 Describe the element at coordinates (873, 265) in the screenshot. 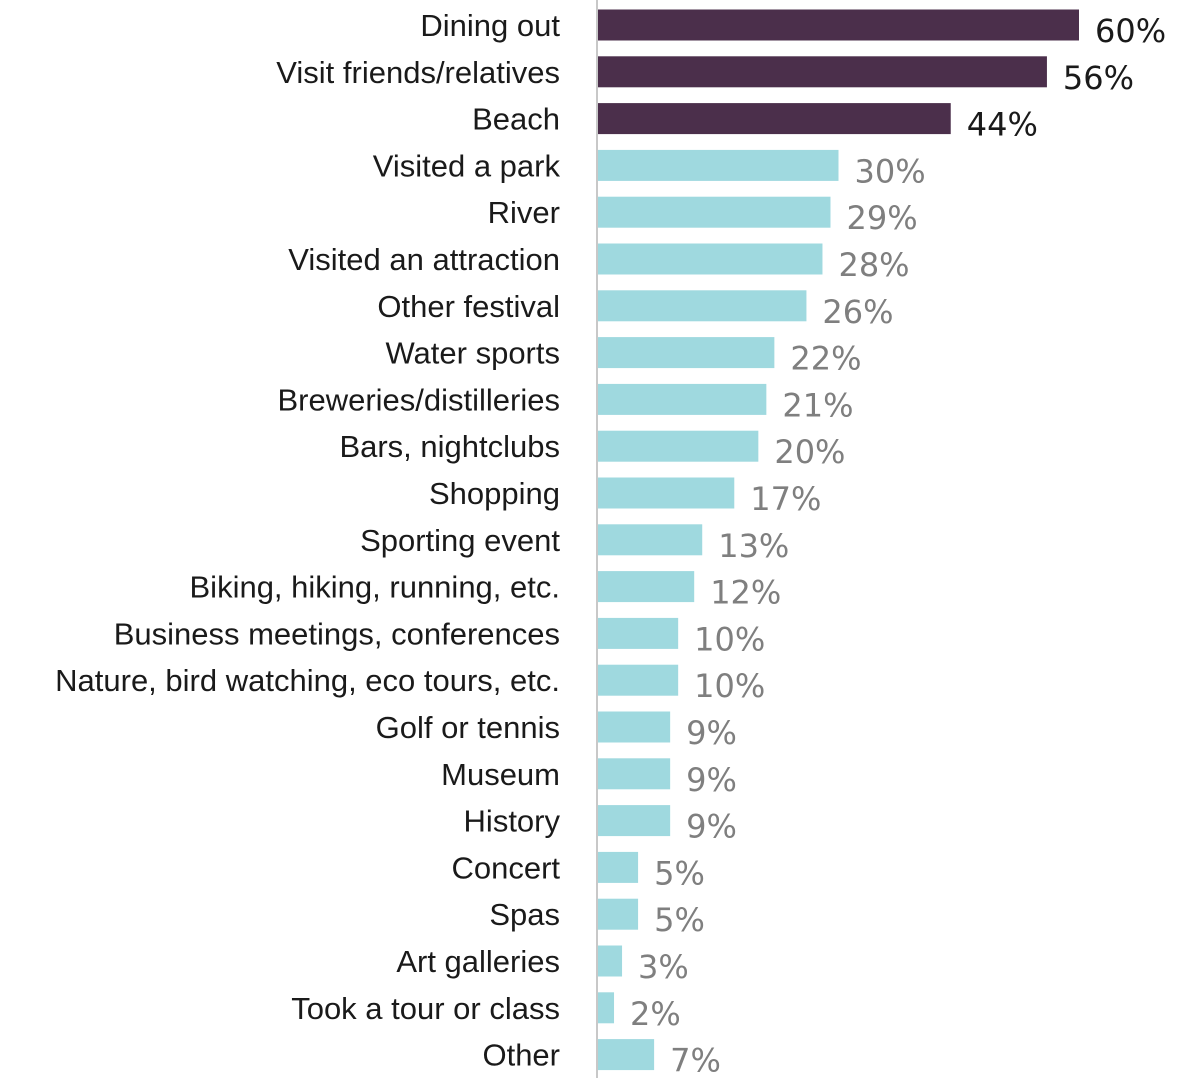

I see `value-label: 28%` at that location.